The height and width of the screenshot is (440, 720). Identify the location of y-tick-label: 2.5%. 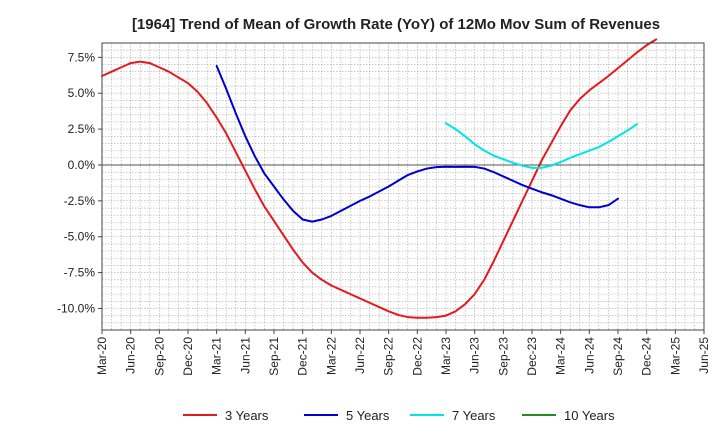
(82, 129).